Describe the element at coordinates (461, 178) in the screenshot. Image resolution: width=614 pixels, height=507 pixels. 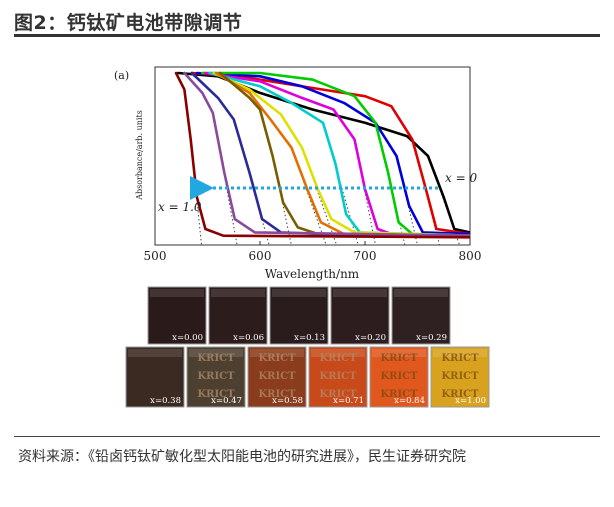
I see `annotation-x0: x = 0` at that location.